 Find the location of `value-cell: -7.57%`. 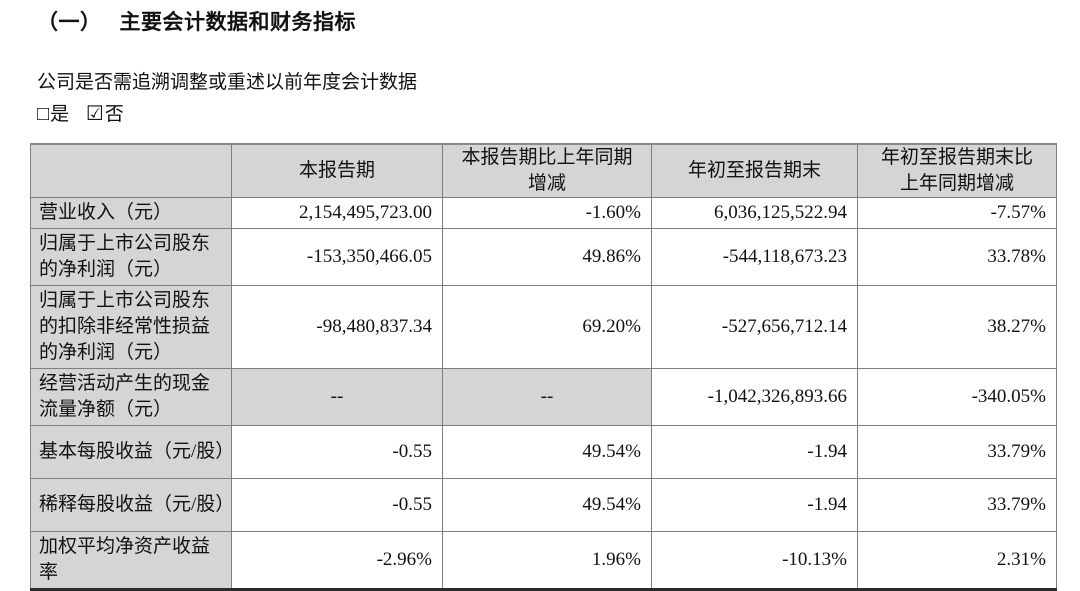

value-cell: -7.57% is located at coordinates (957, 213).